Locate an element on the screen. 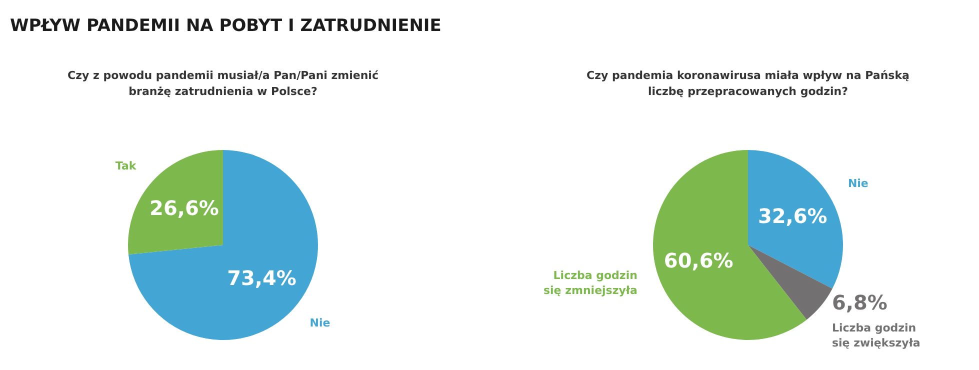  text: WPŁYW PANDEMII NA POBYT I ZATRUDNIENIE is located at coordinates (226, 26).